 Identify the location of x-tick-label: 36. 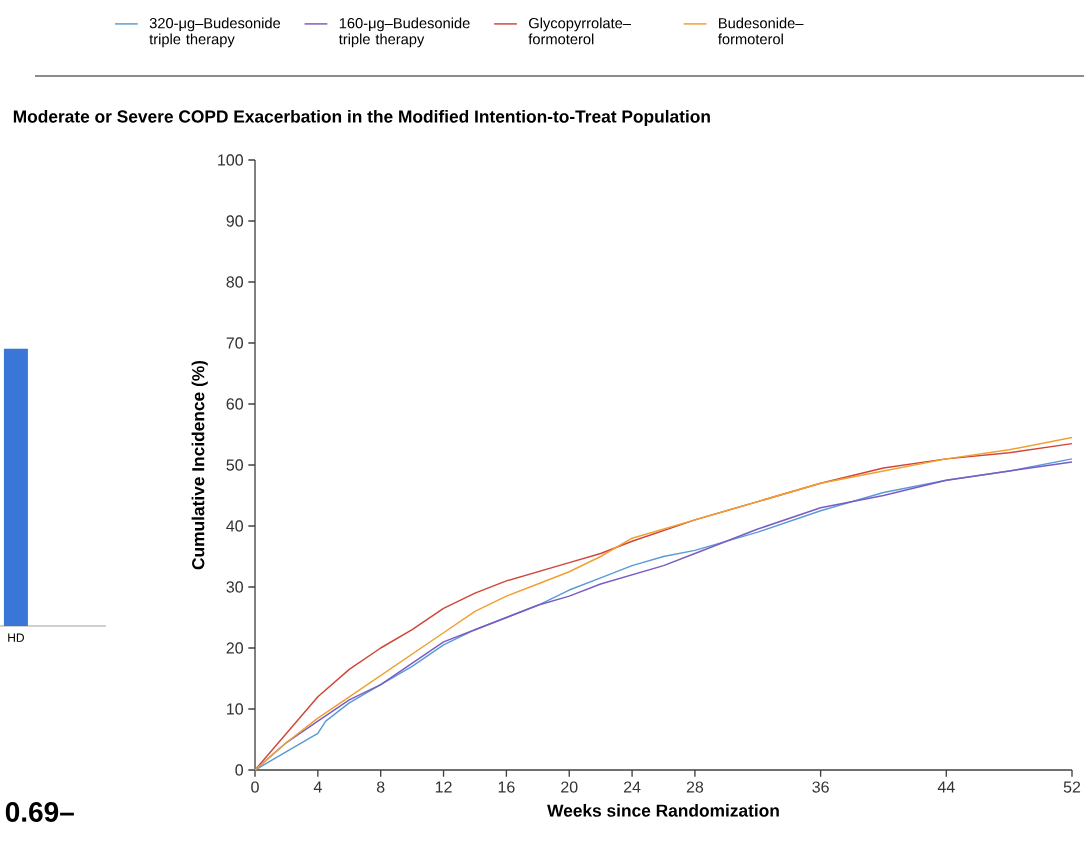
(820, 787).